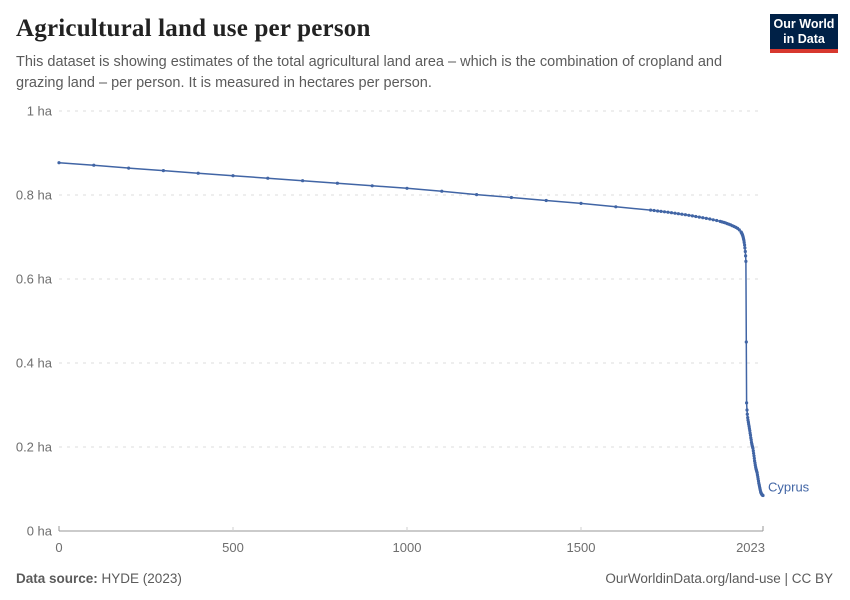  What do you see at coordinates (789, 487) in the screenshot?
I see `entity-label-cyprus: Cyprus` at bounding box center [789, 487].